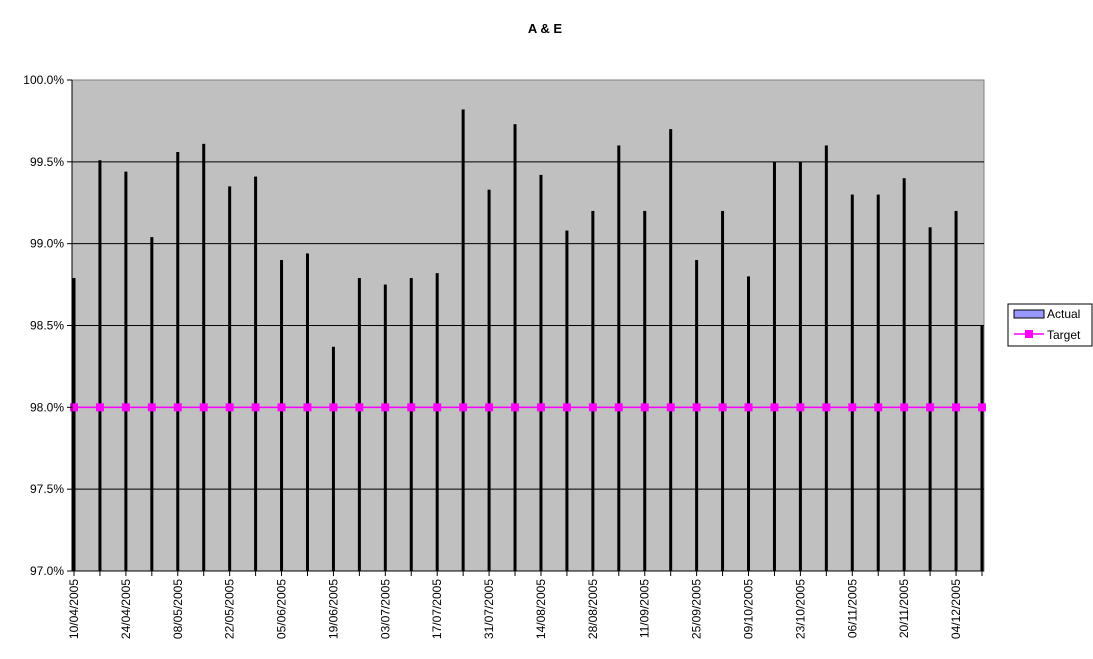 This screenshot has width=1093, height=659. I want to click on x-tick-label: 25/09/2005, so click(697, 609).